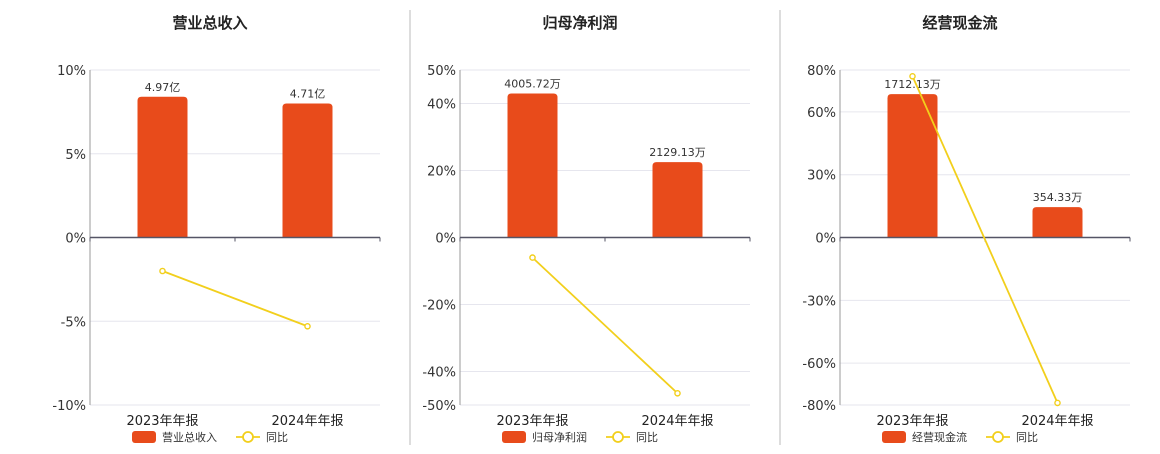  What do you see at coordinates (73, 322) in the screenshot?
I see `y-tick-label: -5%` at bounding box center [73, 322].